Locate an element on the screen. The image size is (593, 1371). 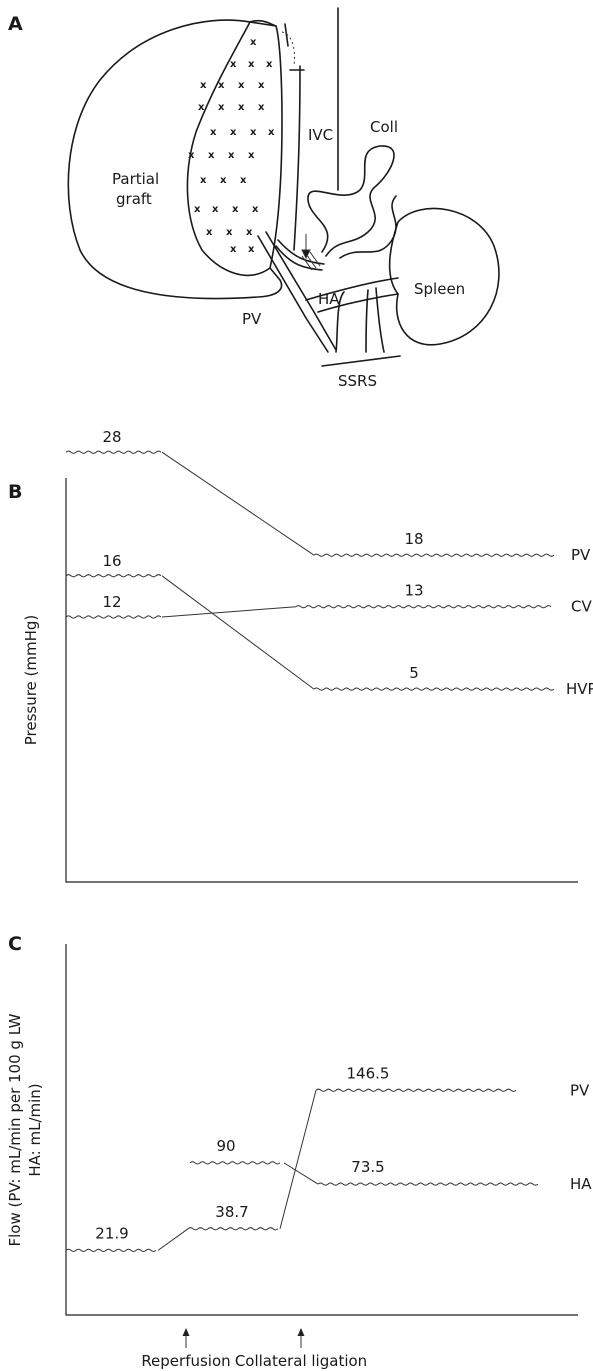
flow-ylabel-line1: Flow (PV: mL/min per 100 g LW is located at coordinates (15, 1129).